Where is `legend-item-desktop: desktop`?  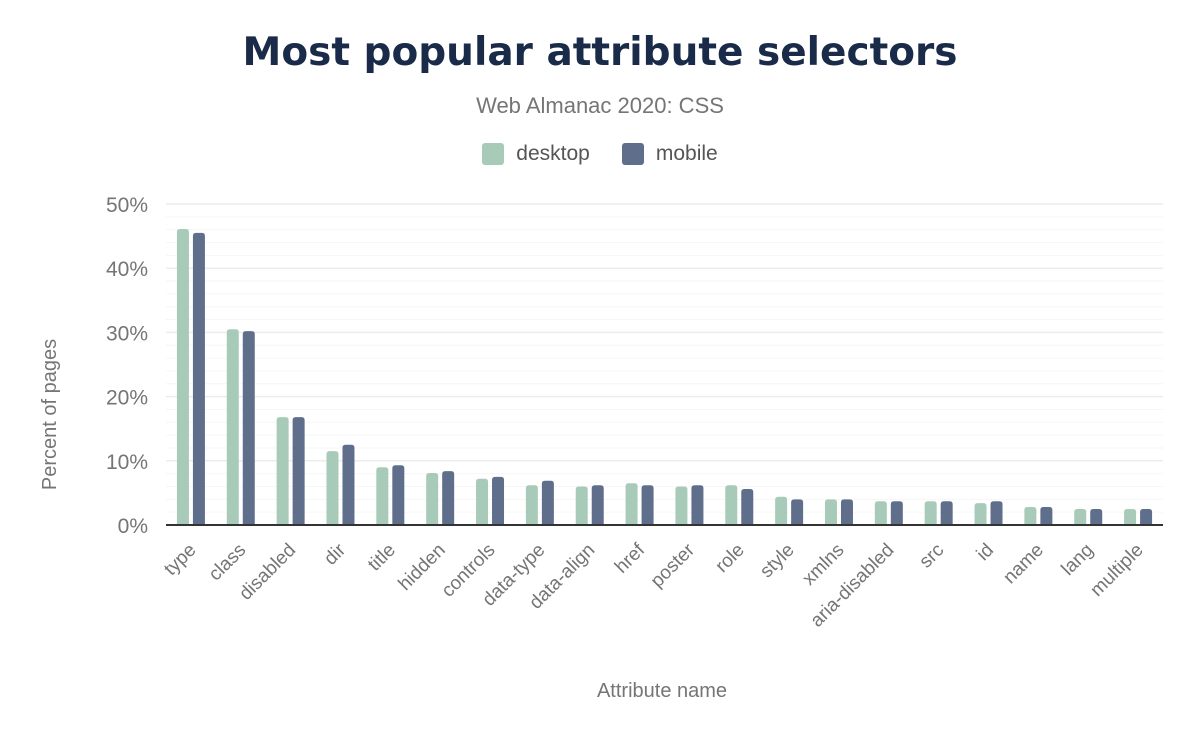
legend-item-desktop: desktop is located at coordinates (536, 154).